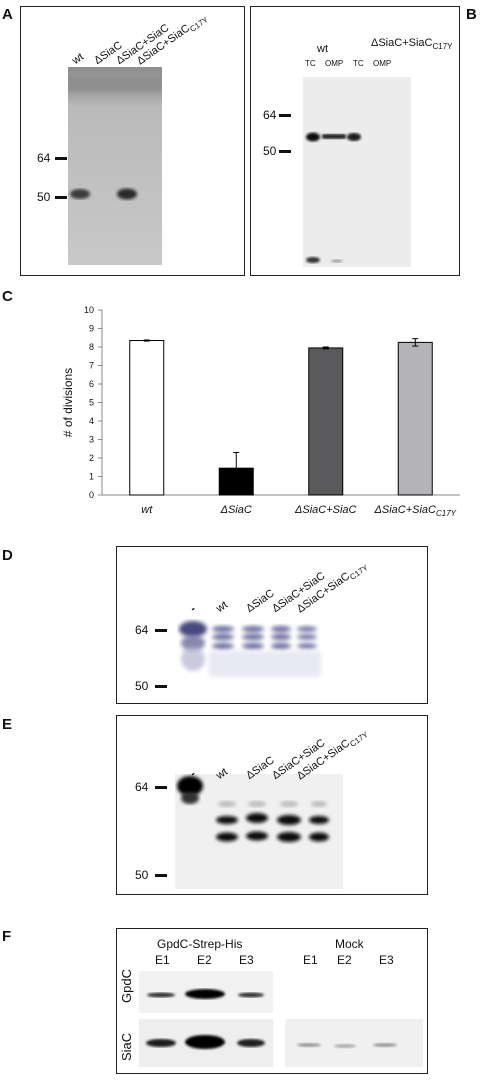 This screenshot has width=484, height=1080. I want to click on panel-label-a: A, so click(7, 14).